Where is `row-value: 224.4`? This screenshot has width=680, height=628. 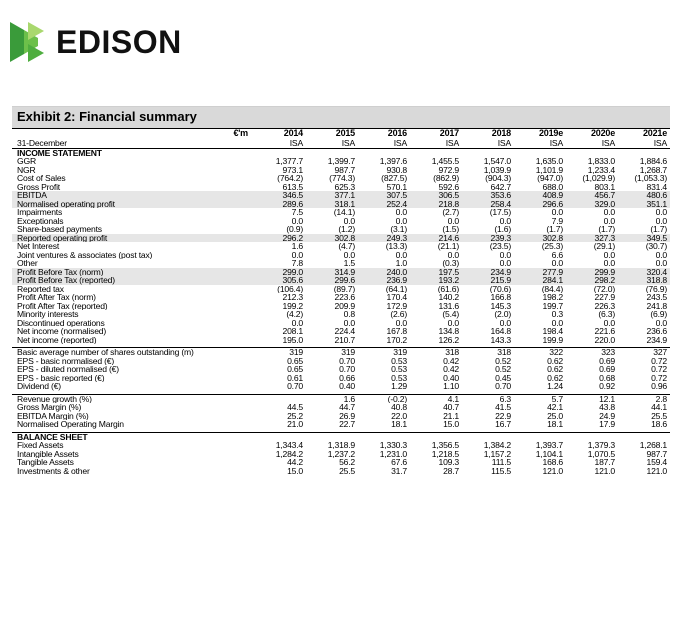 row-value: 224.4 is located at coordinates (344, 331).